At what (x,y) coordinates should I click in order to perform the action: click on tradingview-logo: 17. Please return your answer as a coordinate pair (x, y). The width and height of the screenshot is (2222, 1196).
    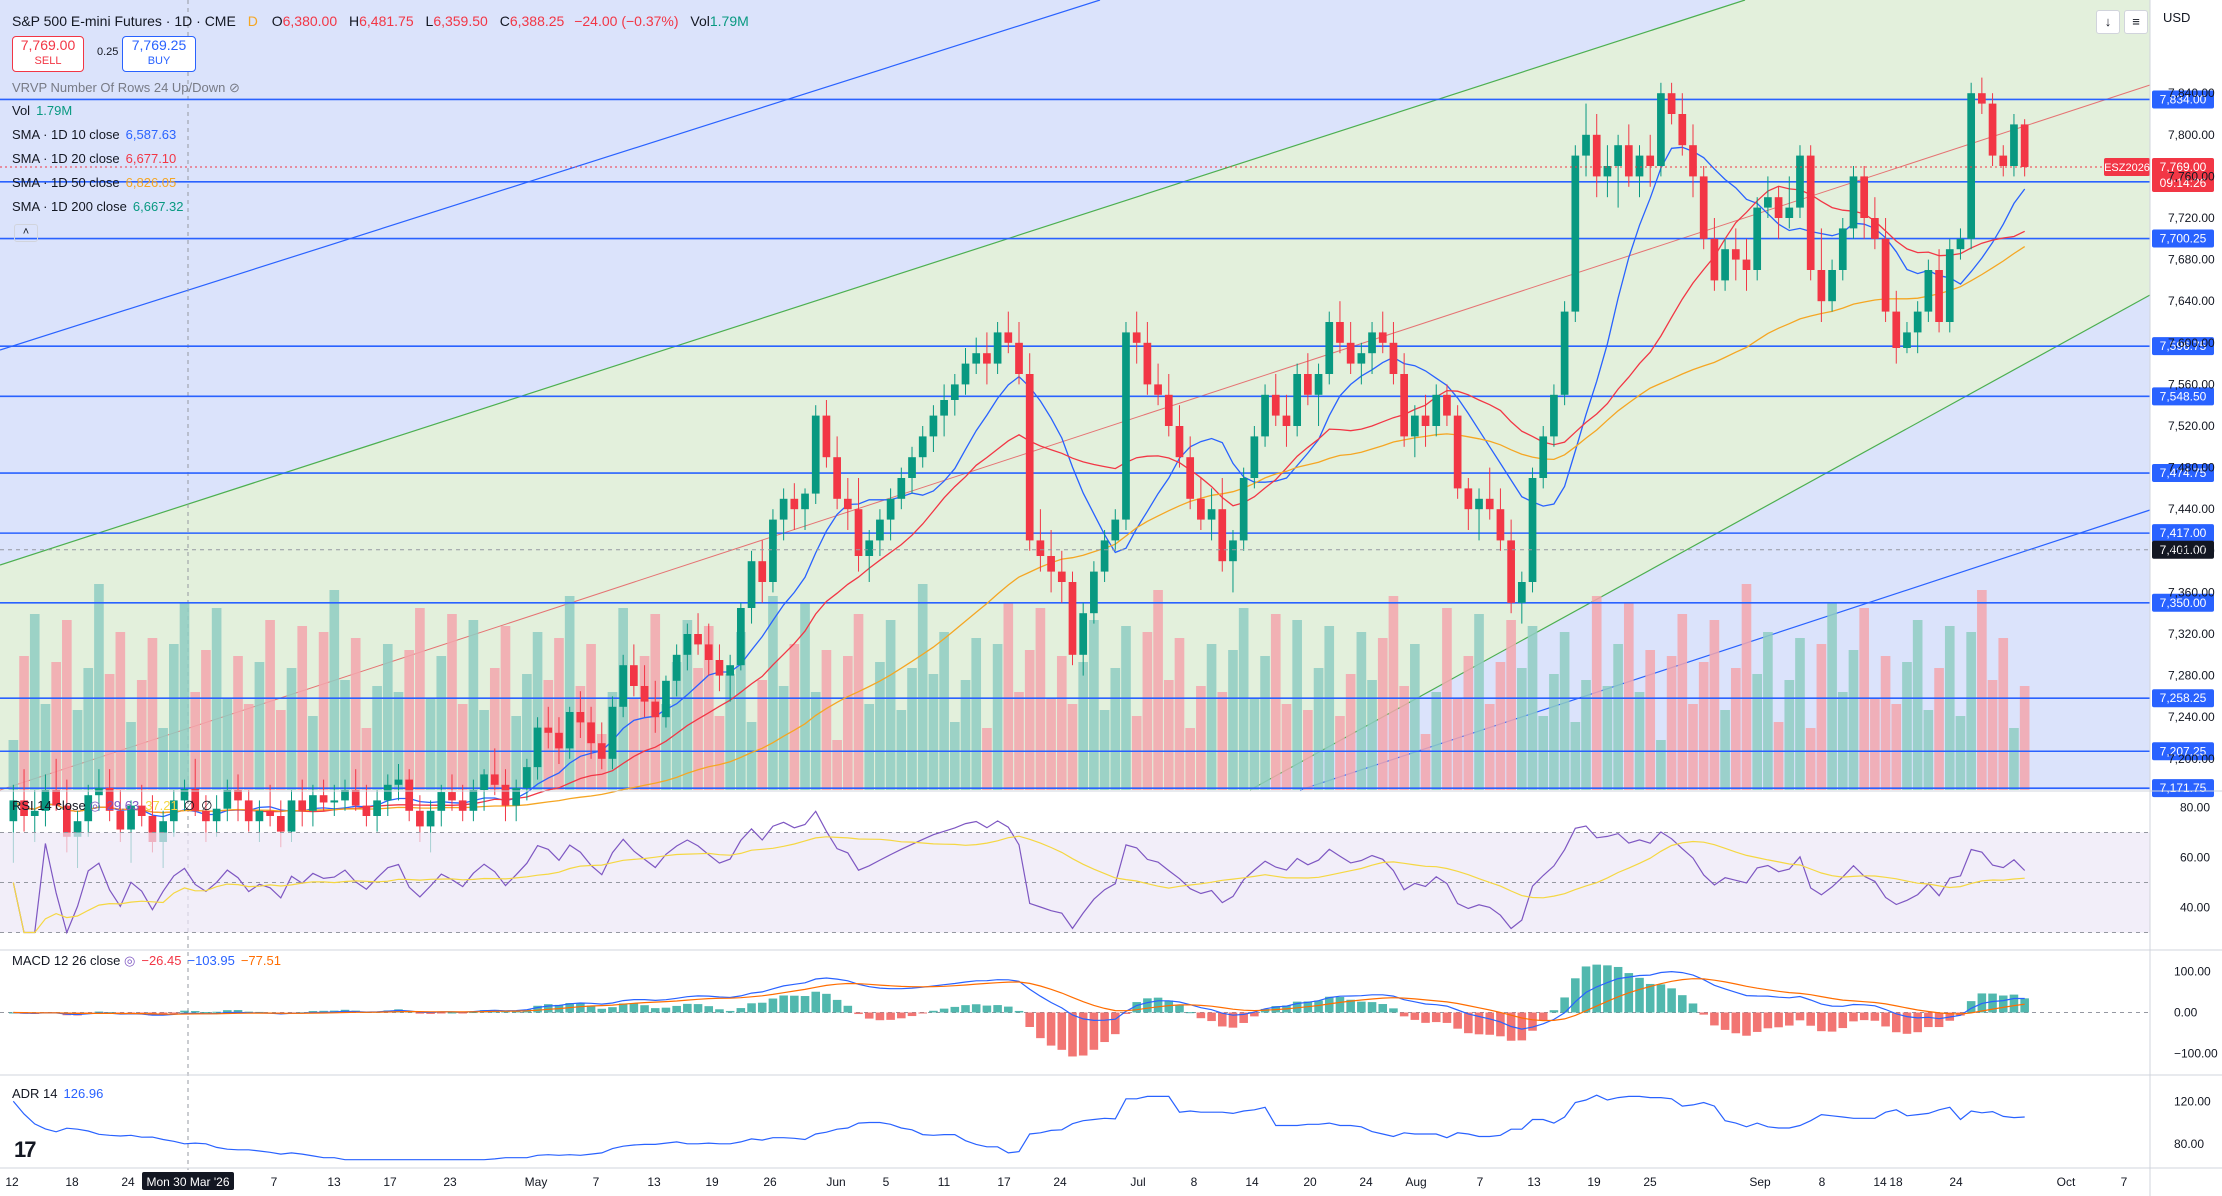
    Looking at the image, I should click on (25, 1149).